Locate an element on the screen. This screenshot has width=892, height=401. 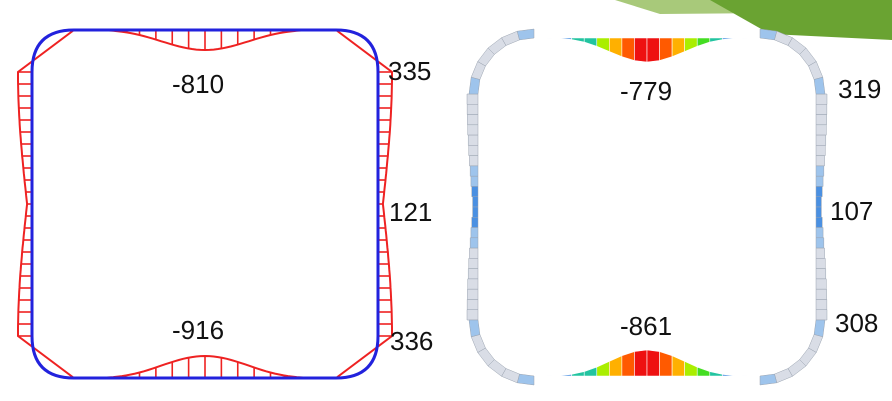
right-top-corner-value: 319 is located at coordinates (859, 89).